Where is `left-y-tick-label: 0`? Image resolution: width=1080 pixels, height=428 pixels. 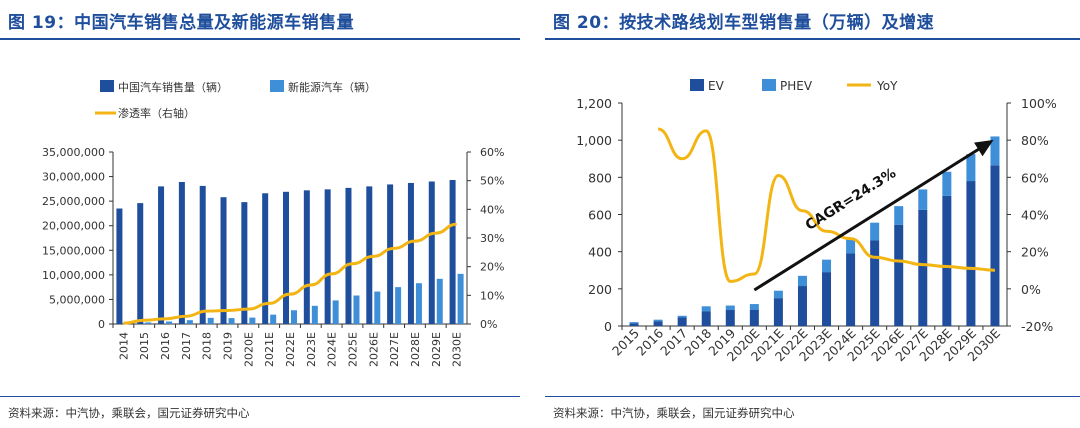 left-y-tick-label: 0 is located at coordinates (101, 324).